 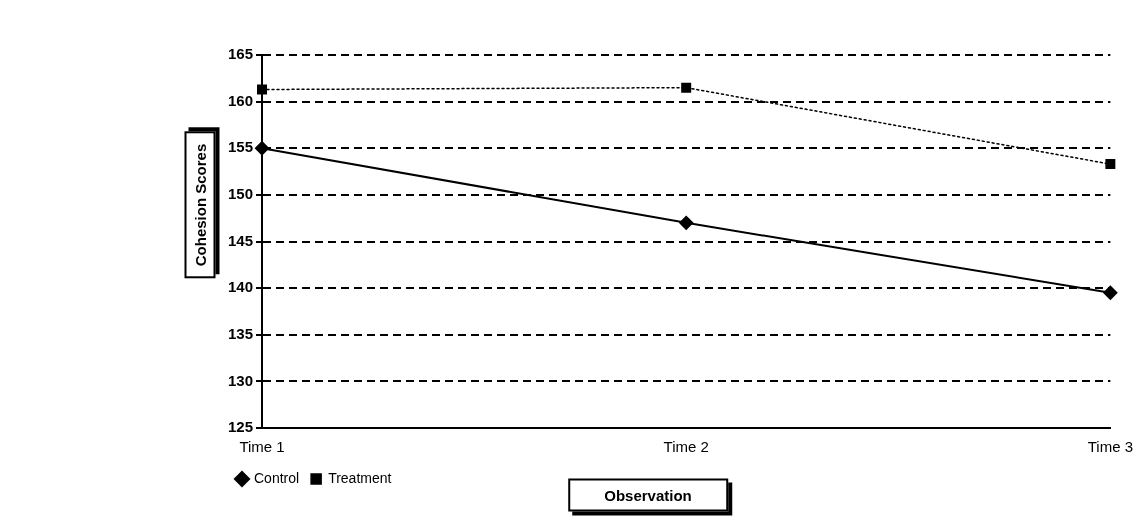 What do you see at coordinates (686, 447) in the screenshot?
I see `x-tick-label: Time 2` at bounding box center [686, 447].